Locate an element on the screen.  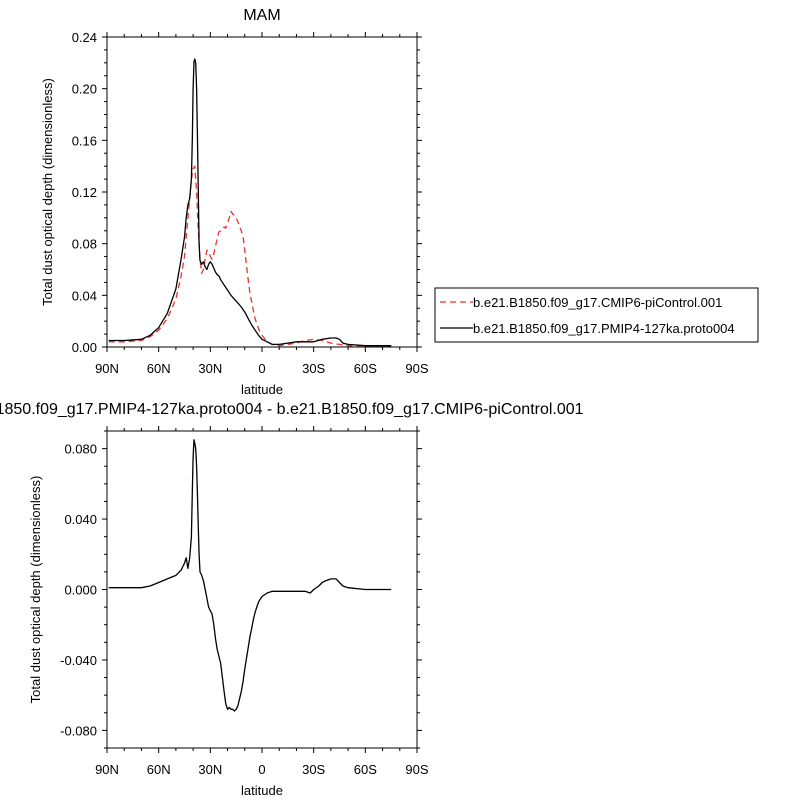
chart1-xlabel: latitude is located at coordinates (262, 790).